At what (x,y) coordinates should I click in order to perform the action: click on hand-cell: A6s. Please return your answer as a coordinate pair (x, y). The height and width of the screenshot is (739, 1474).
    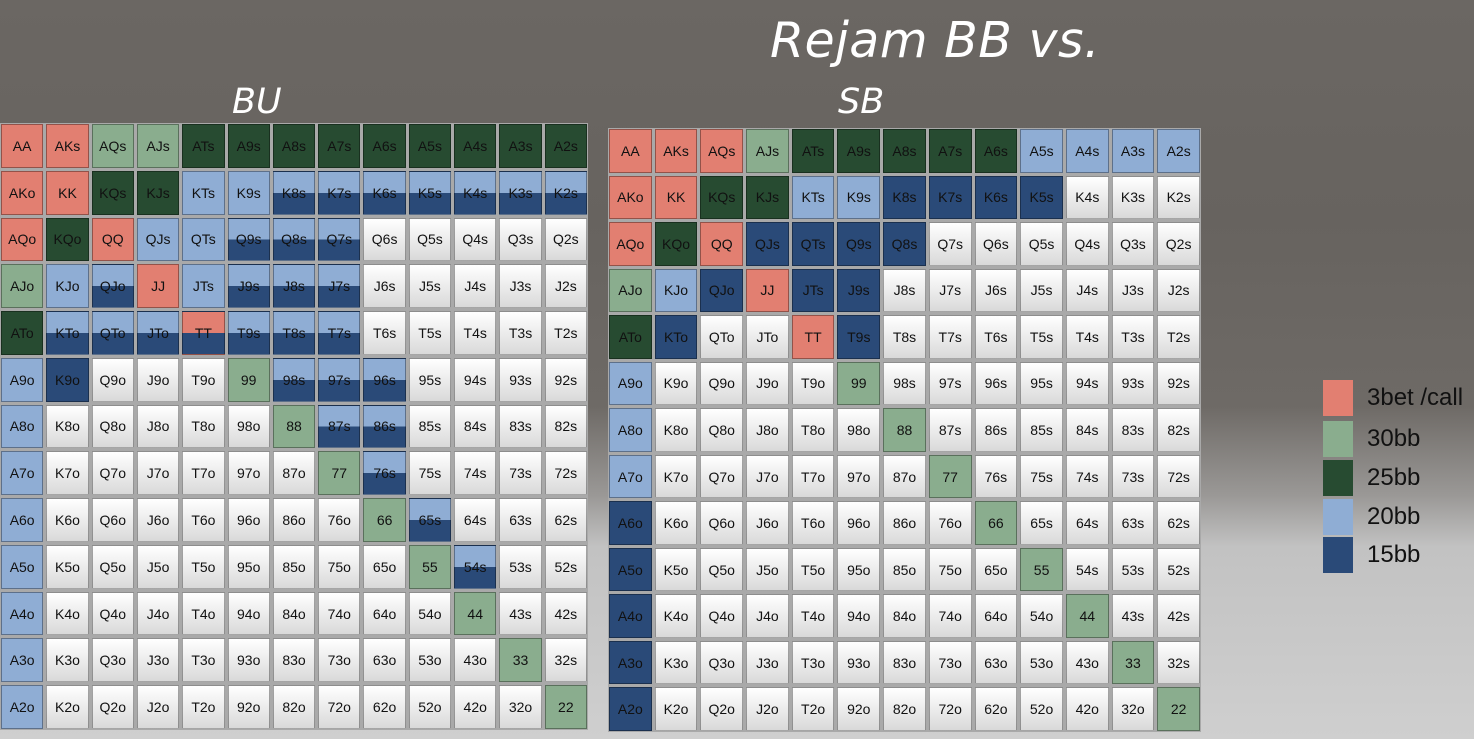
    Looking at the image, I should click on (996, 151).